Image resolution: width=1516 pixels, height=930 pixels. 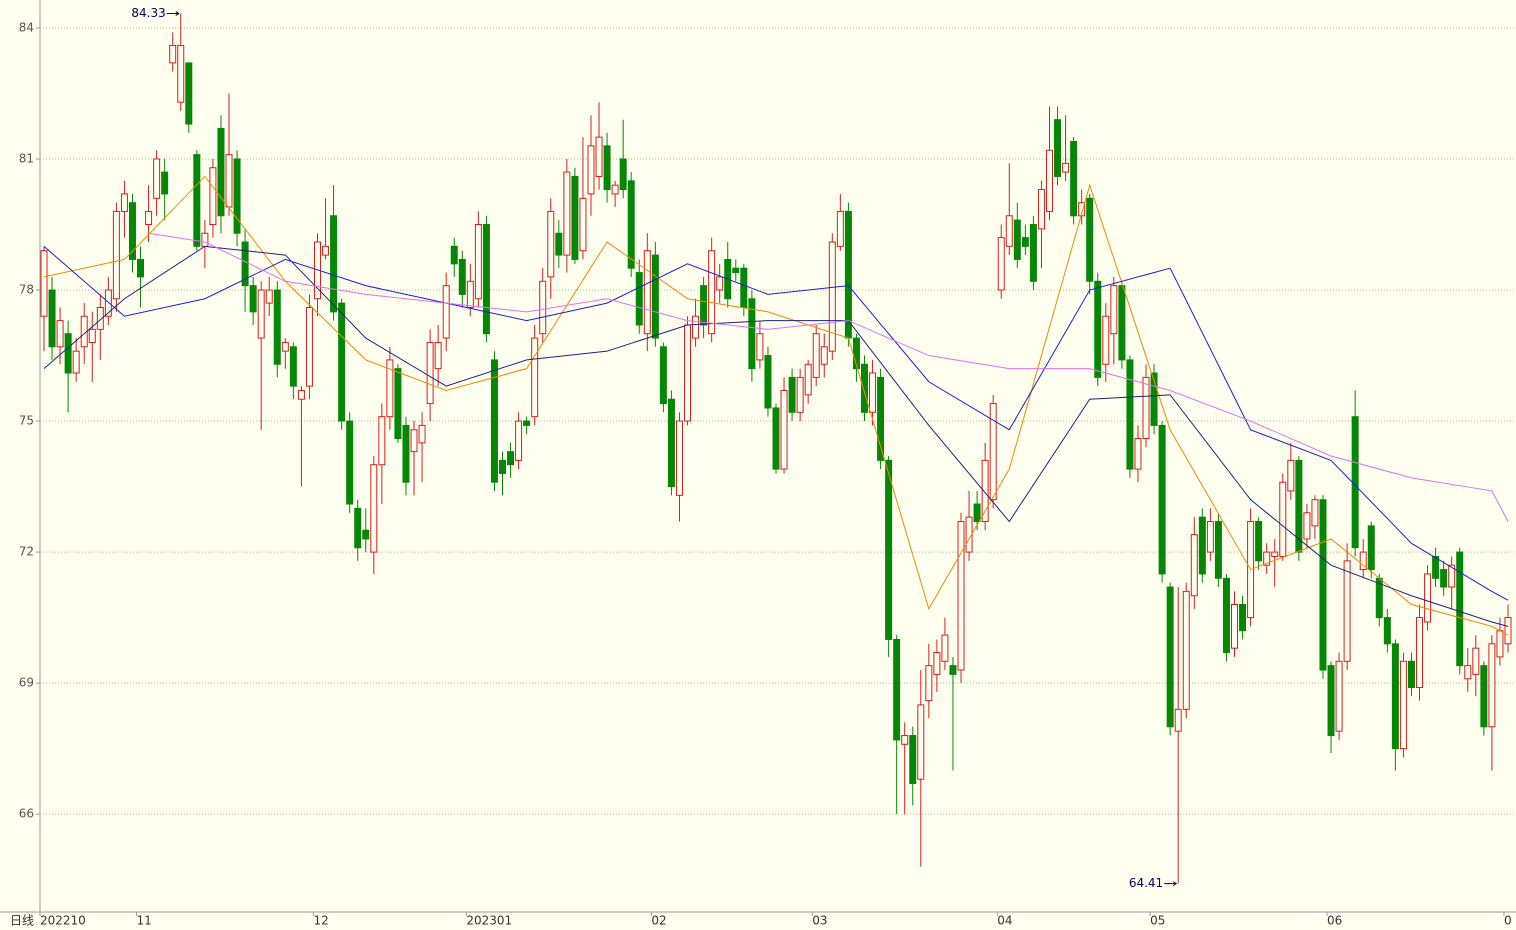 What do you see at coordinates (1157, 921) in the screenshot?
I see `x-tick-label: 05` at bounding box center [1157, 921].